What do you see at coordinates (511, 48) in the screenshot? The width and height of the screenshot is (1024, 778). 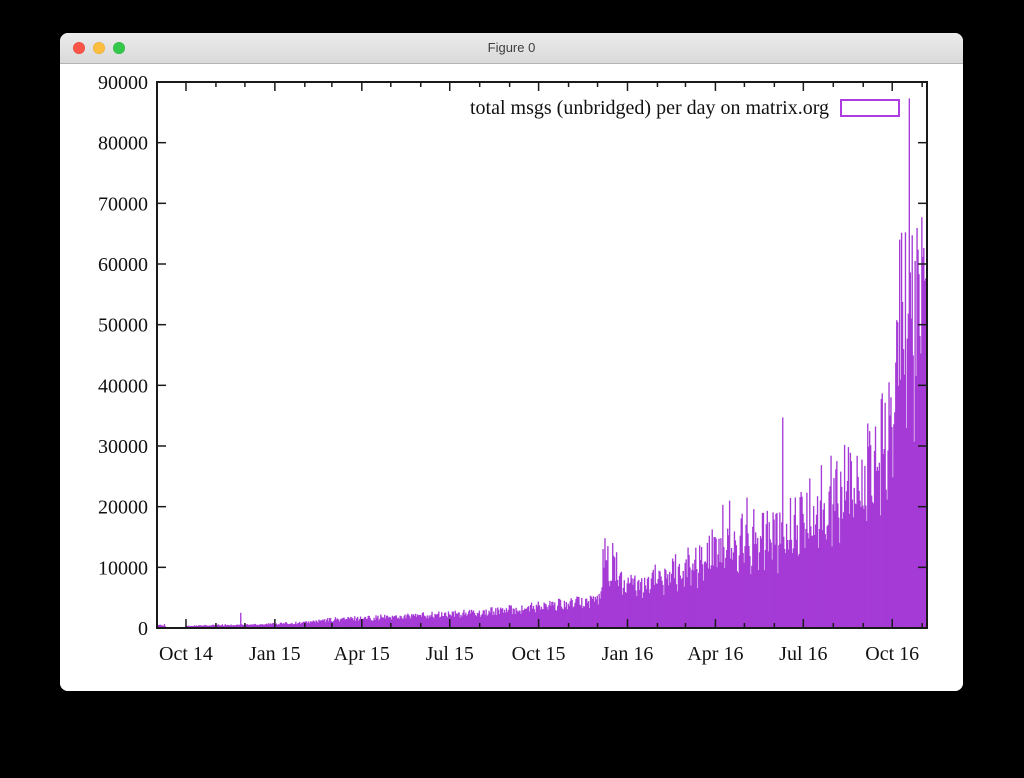 I see `window-titlebar: Figure 0` at bounding box center [511, 48].